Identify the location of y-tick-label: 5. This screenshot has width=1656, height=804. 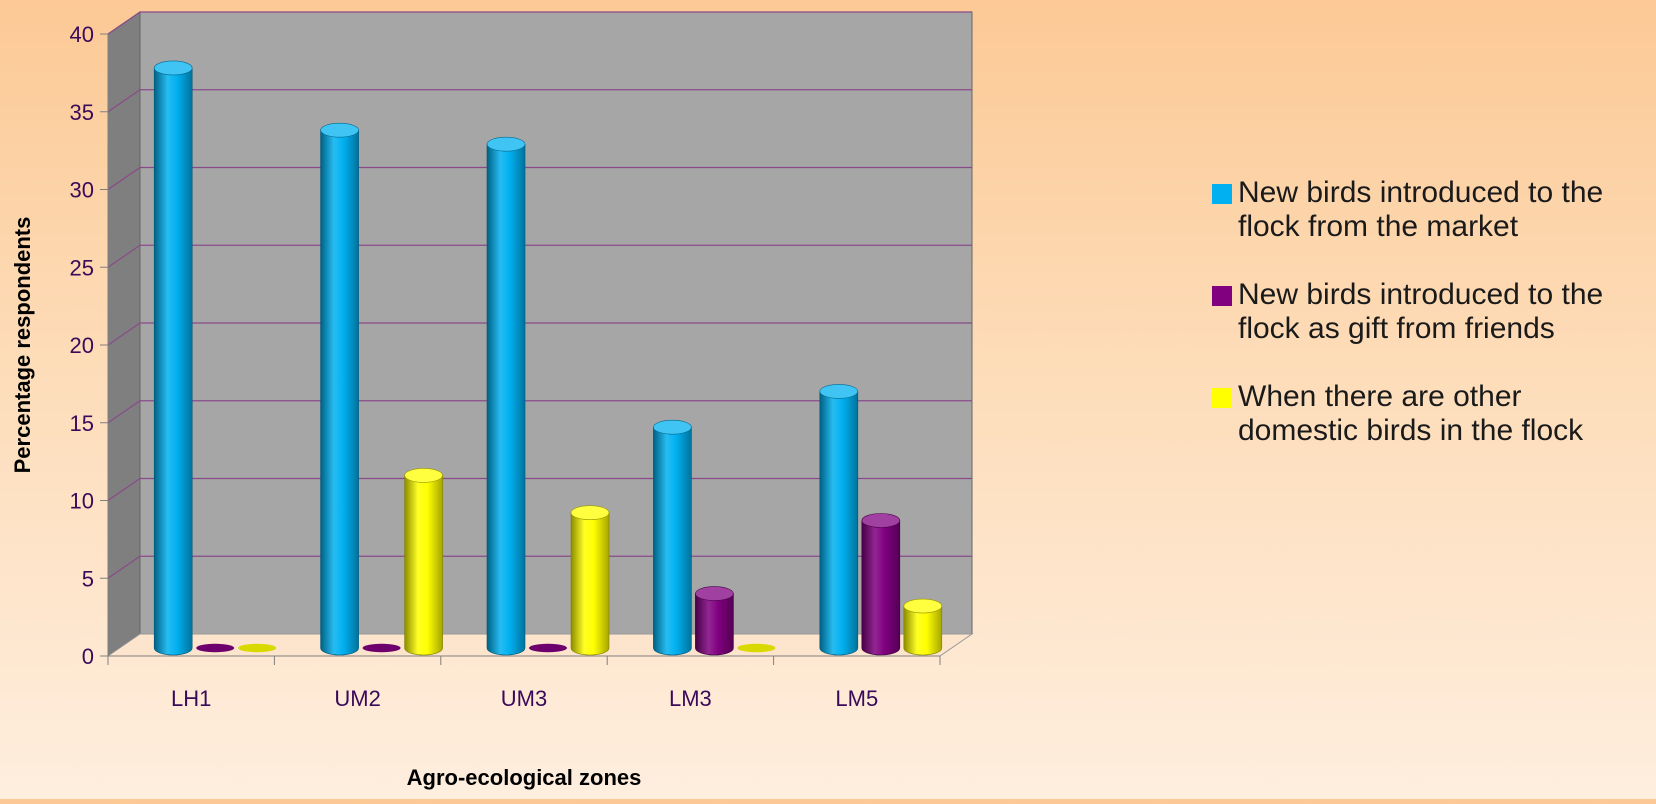
(88, 578).